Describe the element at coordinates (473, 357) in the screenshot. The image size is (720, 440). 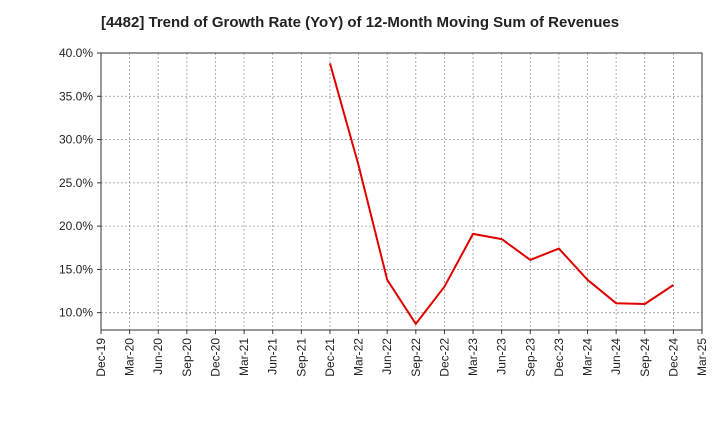
I see `x-tick-label: Mar-23` at that location.